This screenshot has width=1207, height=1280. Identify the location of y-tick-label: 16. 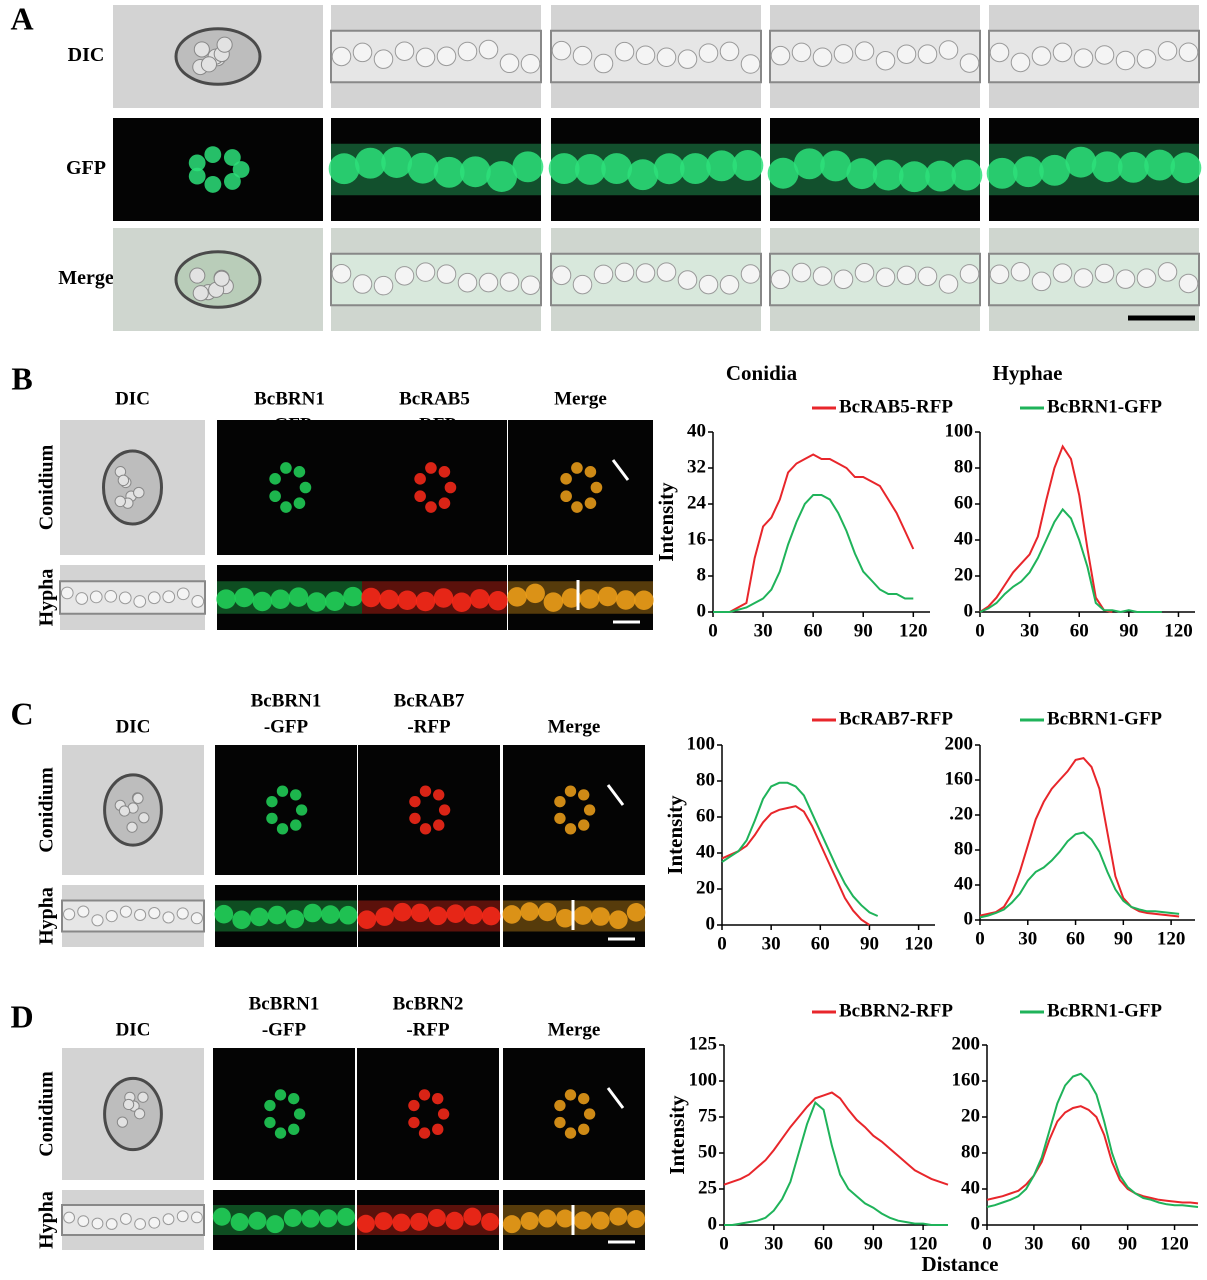
(696, 538).